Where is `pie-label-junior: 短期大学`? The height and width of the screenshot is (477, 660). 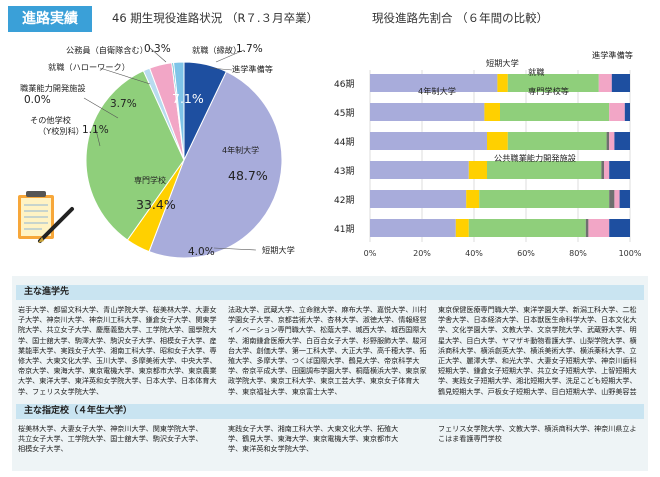
pie-label-junior: 短期大学 is located at coordinates (278, 250).